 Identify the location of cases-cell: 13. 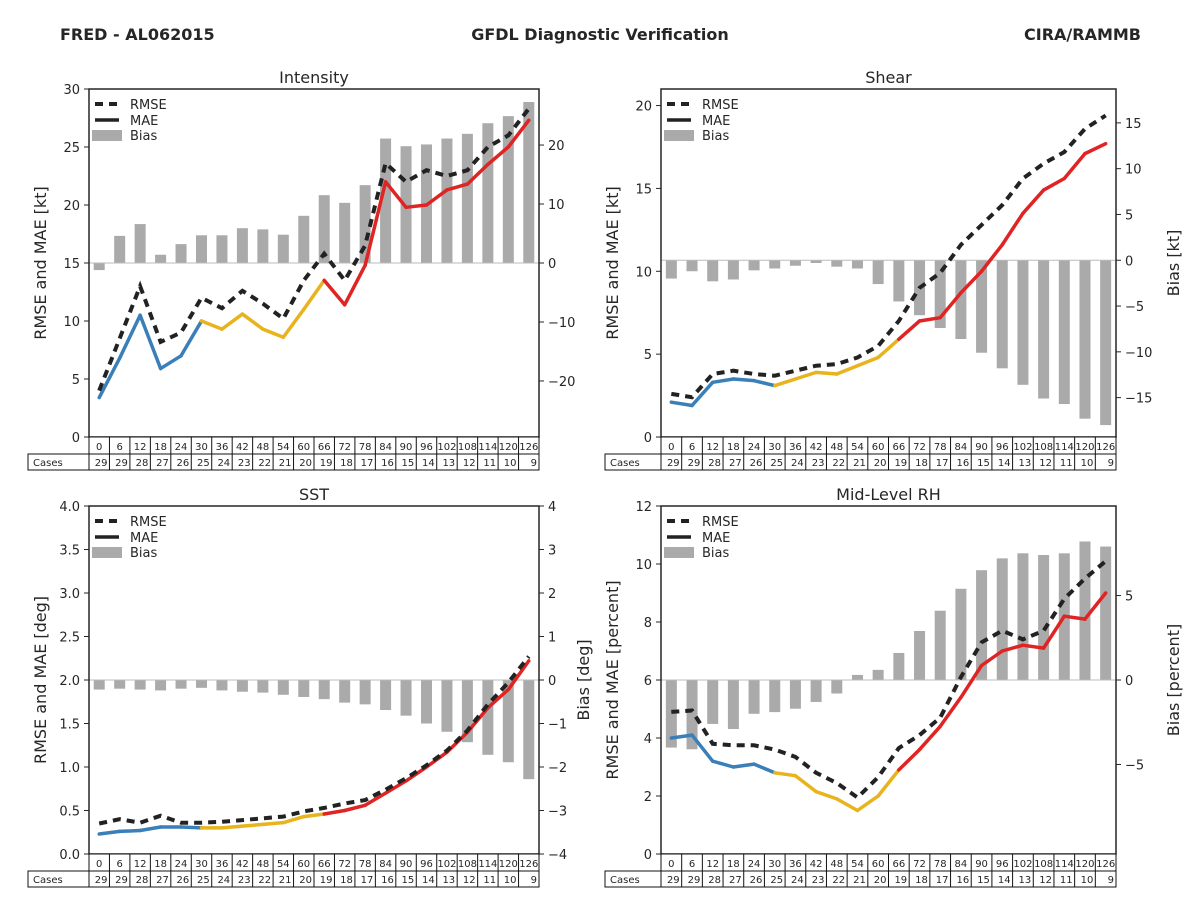
(1025, 463).